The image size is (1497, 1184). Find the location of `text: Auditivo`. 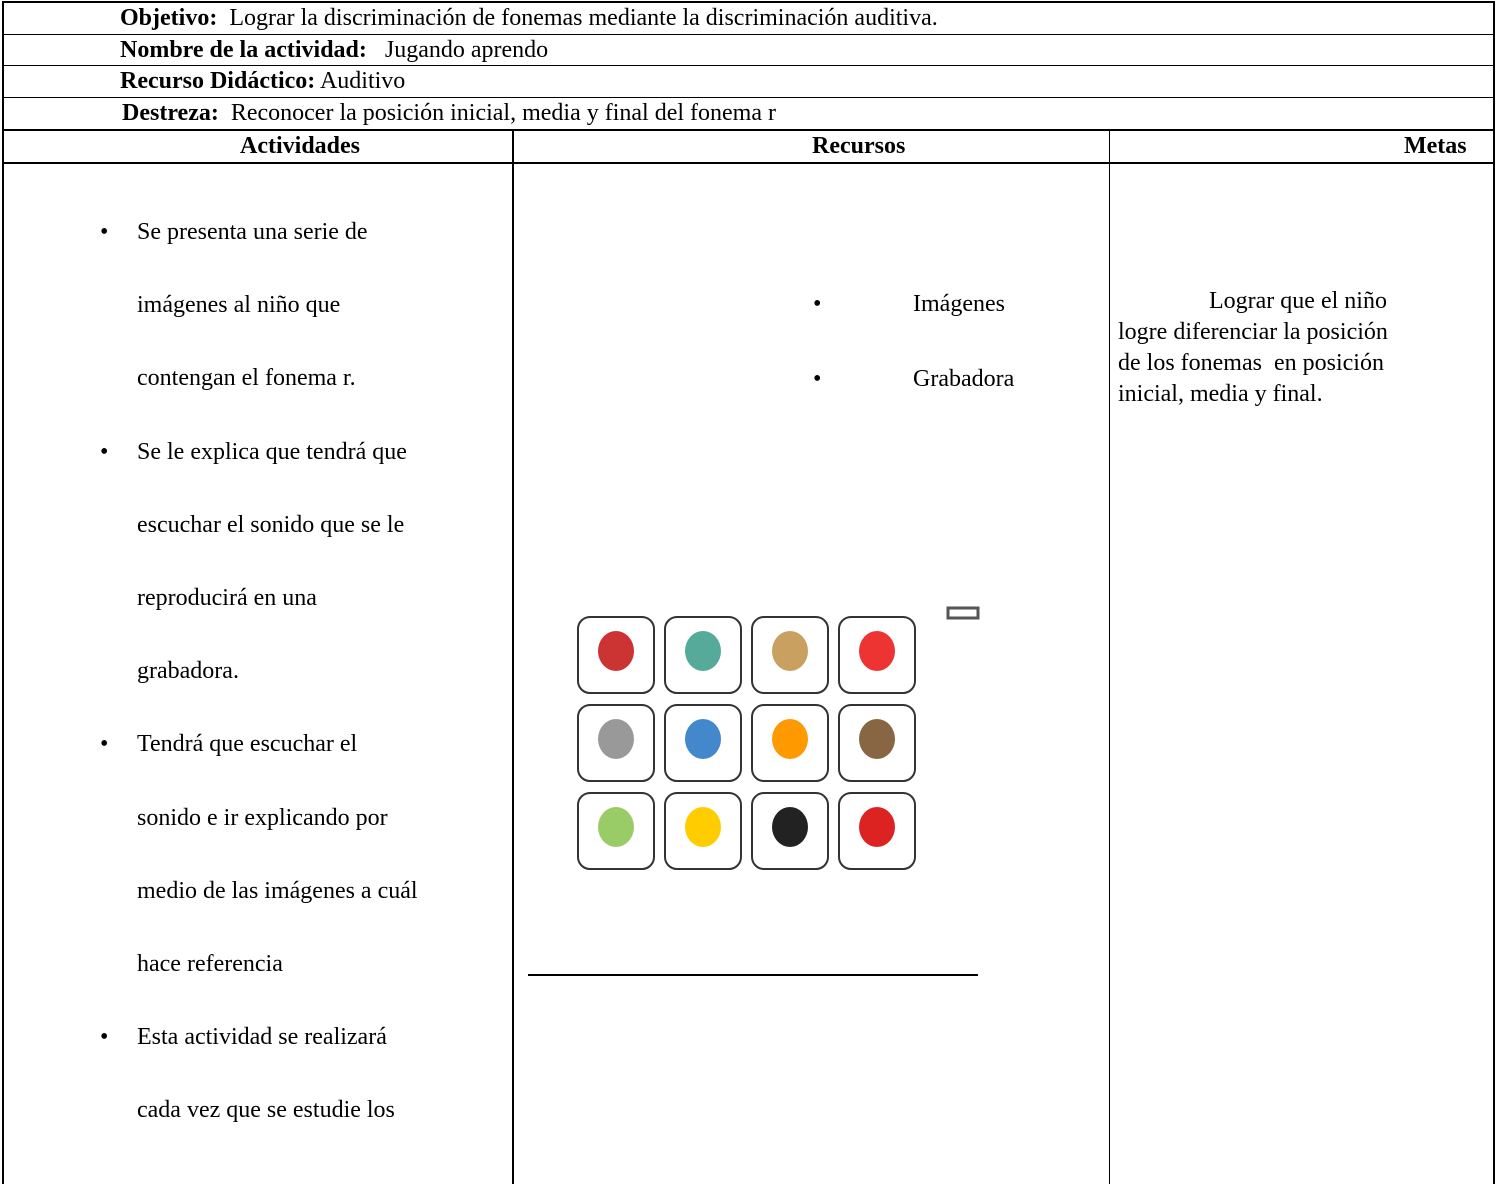

text: Auditivo is located at coordinates (362, 81).